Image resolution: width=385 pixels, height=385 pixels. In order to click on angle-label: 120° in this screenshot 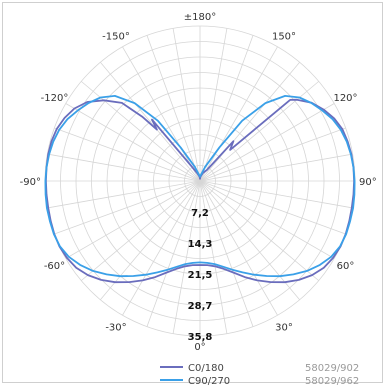, I will do `click(345, 98)`.